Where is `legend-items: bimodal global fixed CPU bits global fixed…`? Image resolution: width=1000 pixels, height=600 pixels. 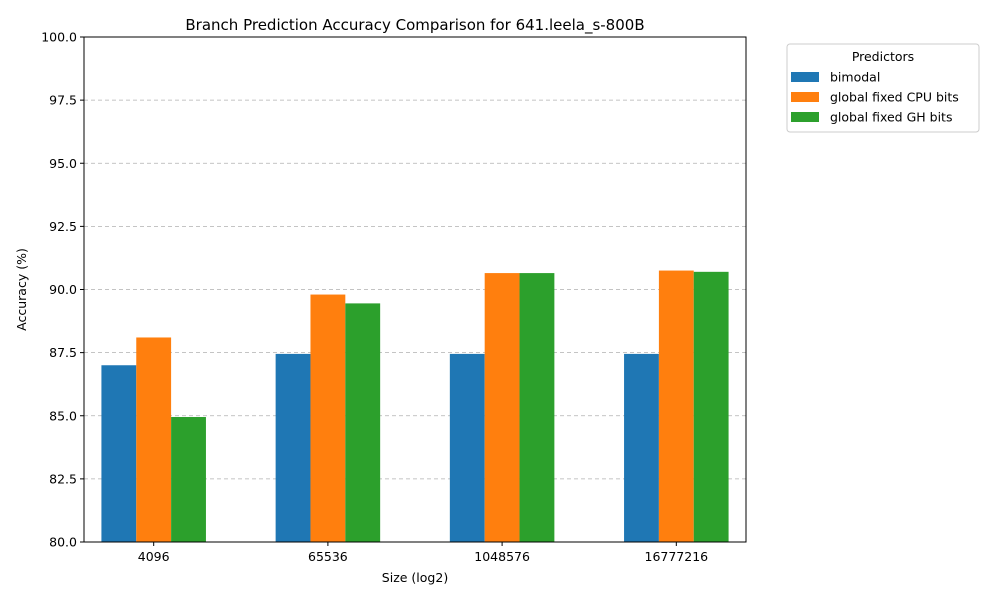 legend-items: bimodal global fixed CPU bits global fixed… is located at coordinates (875, 97).